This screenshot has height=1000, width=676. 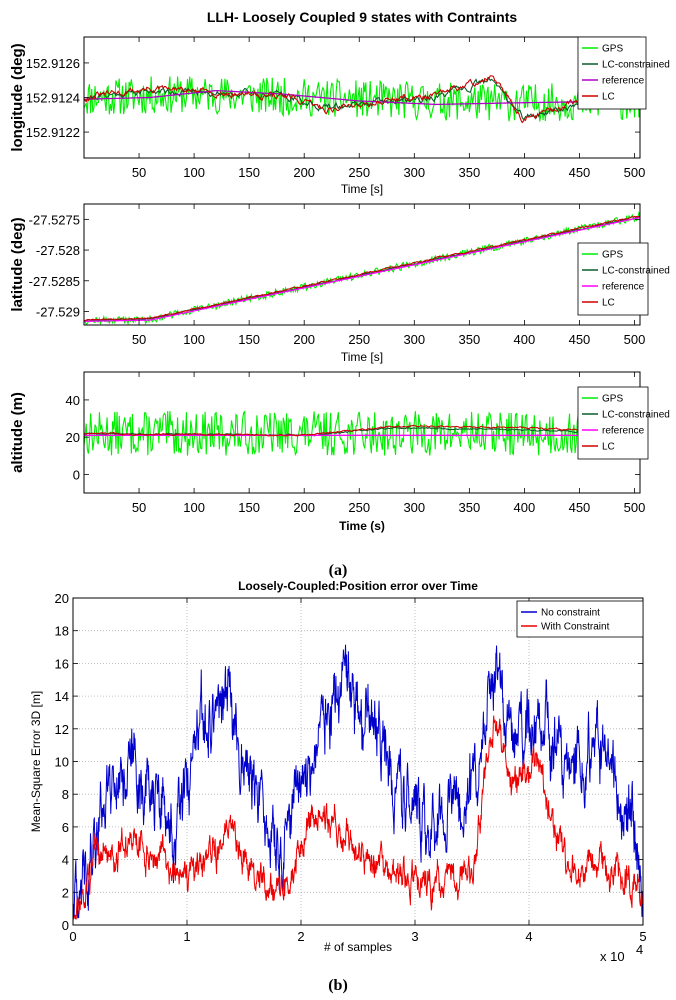 What do you see at coordinates (525, 172) in the screenshot?
I see `x-tick-label: 400` at bounding box center [525, 172].